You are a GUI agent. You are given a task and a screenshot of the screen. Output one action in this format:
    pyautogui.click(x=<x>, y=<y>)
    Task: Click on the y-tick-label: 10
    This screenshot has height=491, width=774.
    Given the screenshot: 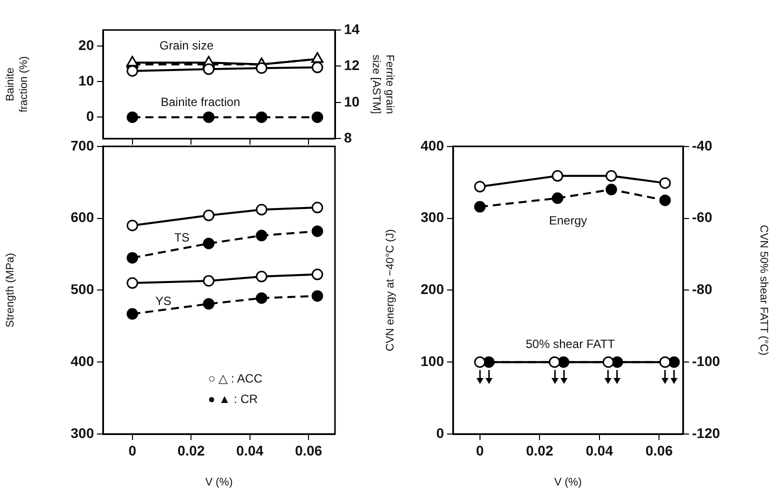 What is the action you would take?
    pyautogui.click(x=86, y=80)
    